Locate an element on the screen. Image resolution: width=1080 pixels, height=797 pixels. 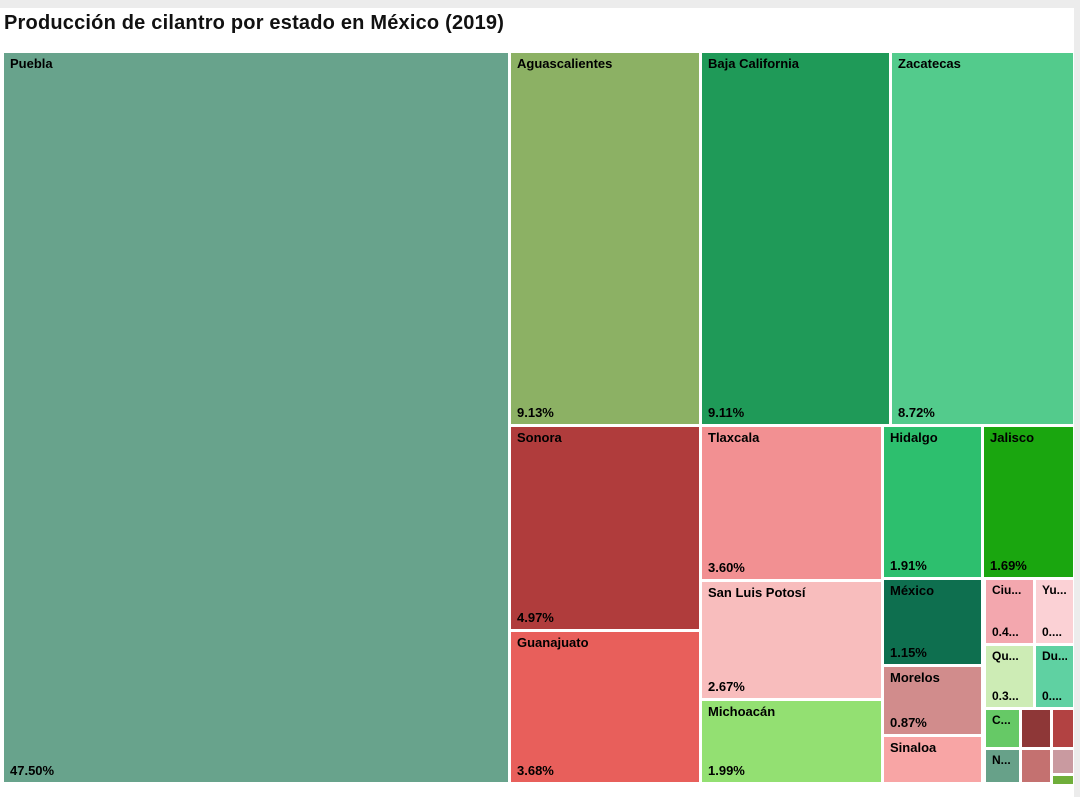
top-edge-strip is located at coordinates (540, 4).